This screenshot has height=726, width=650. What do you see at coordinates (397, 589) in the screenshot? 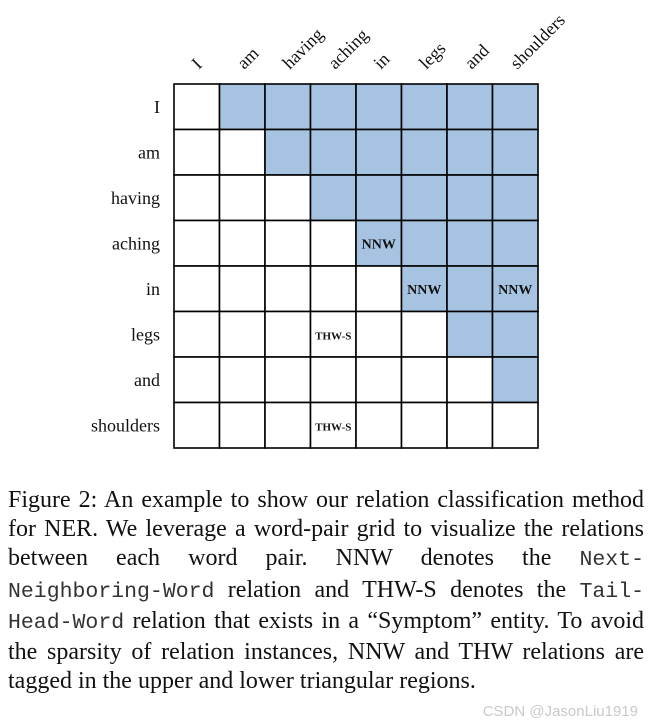
I see `caption-text-part2: relation and THW-S denotes the` at bounding box center [397, 589].